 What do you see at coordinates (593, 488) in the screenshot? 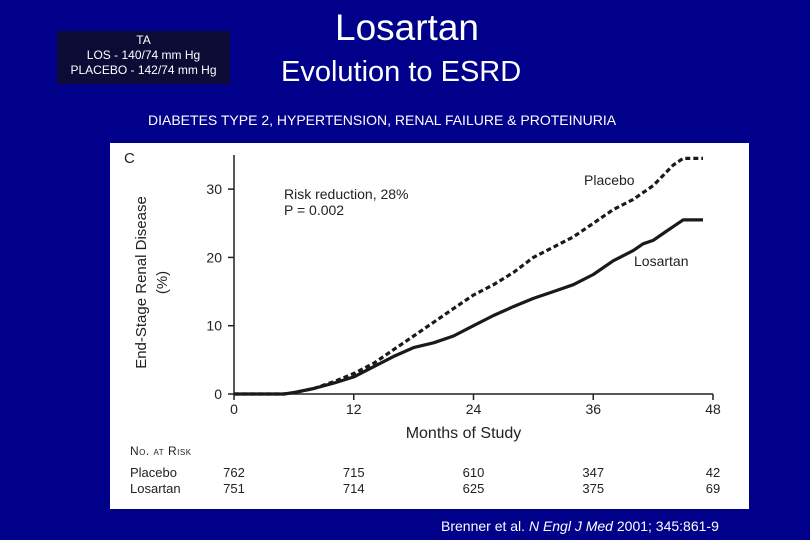
I see `at-risk-value: 375` at bounding box center [593, 488].